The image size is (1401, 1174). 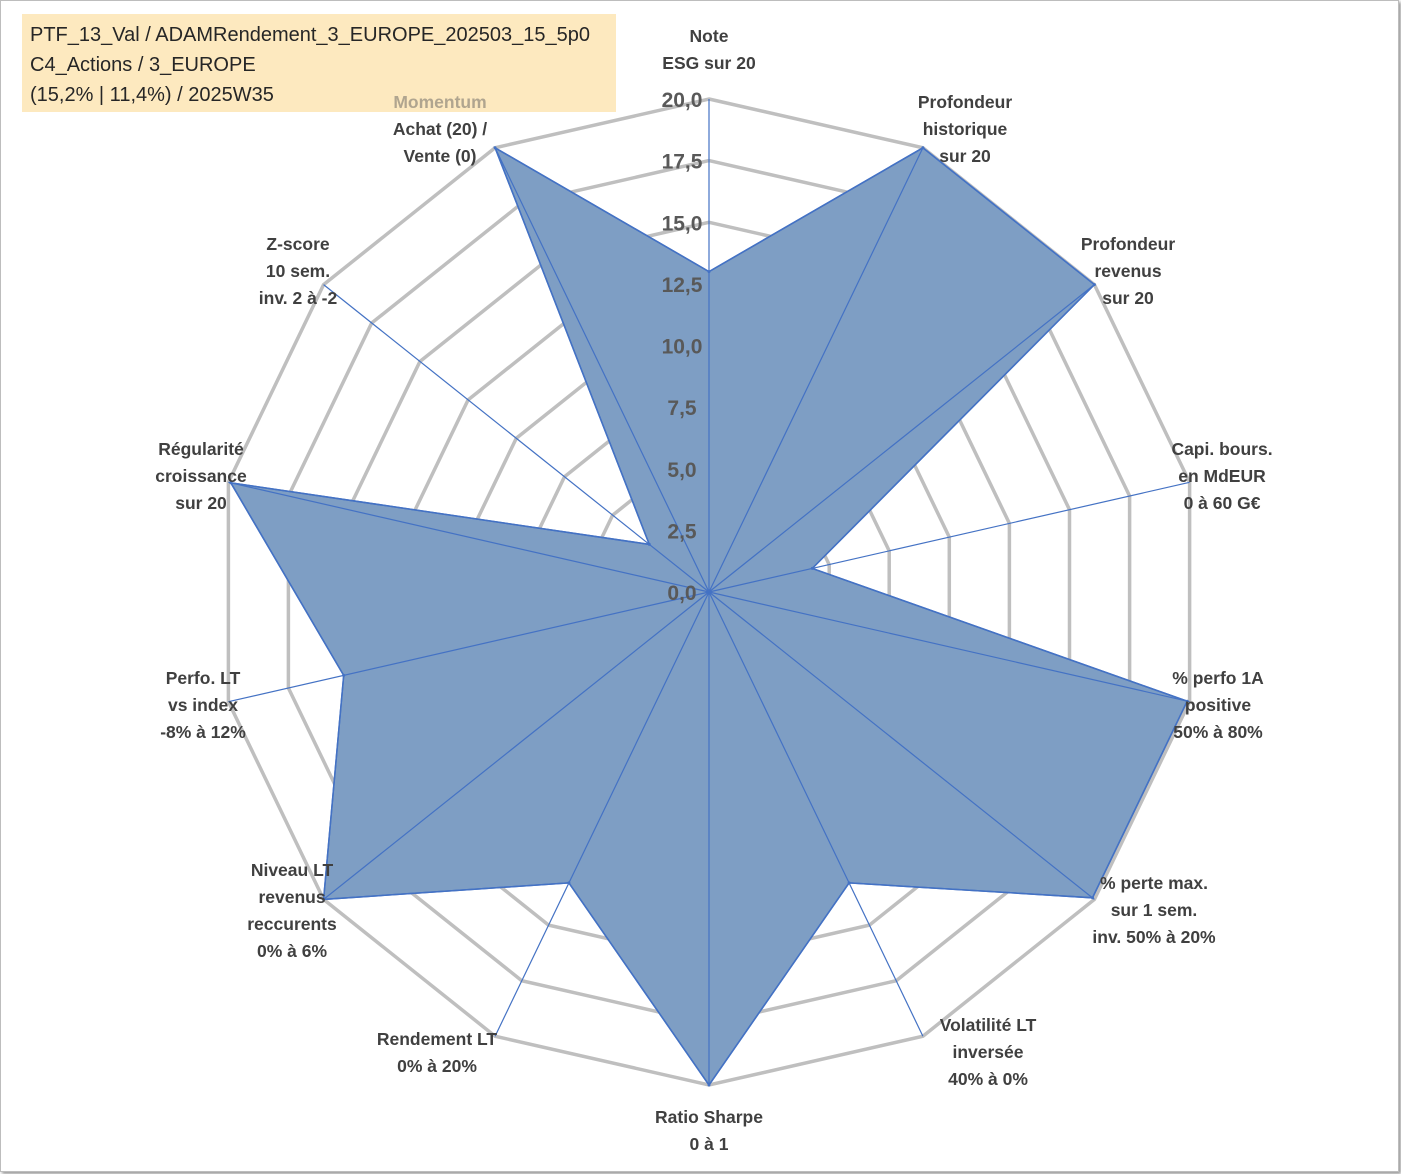 What do you see at coordinates (1218, 705) in the screenshot?
I see `axis-label-5: % perfo 1A positive 50% à 80%` at bounding box center [1218, 705].